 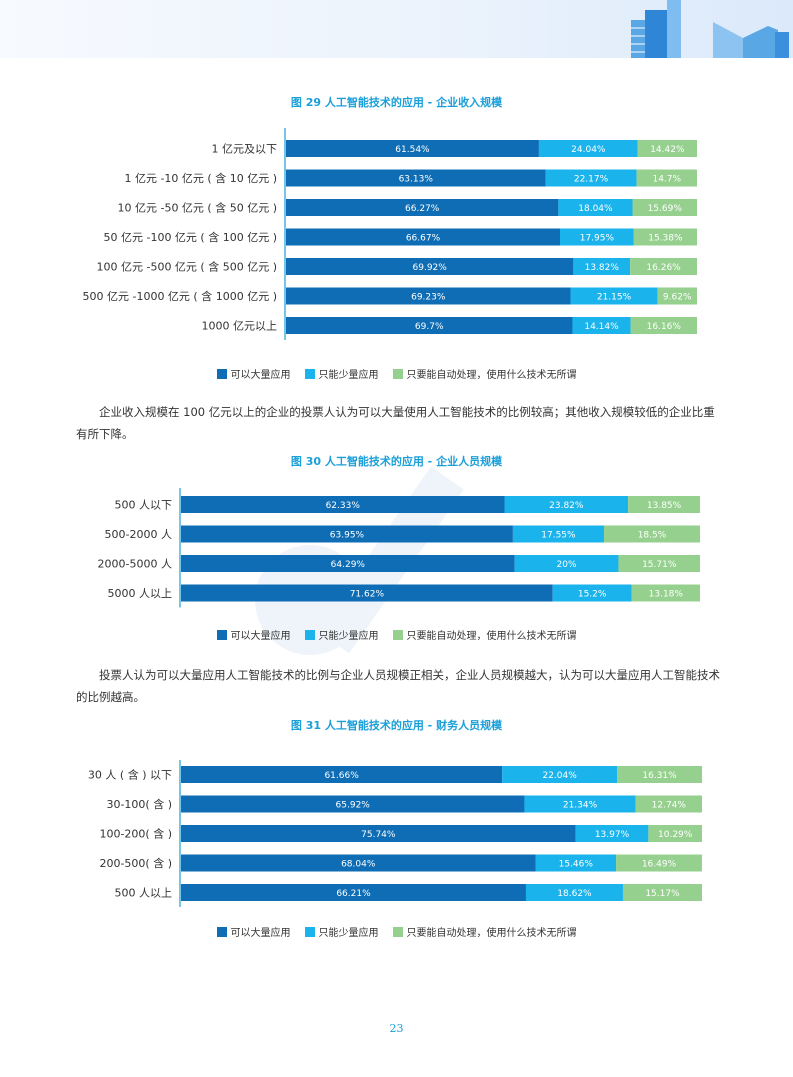 I want to click on data-label: 15.38%, so click(x=665, y=239).